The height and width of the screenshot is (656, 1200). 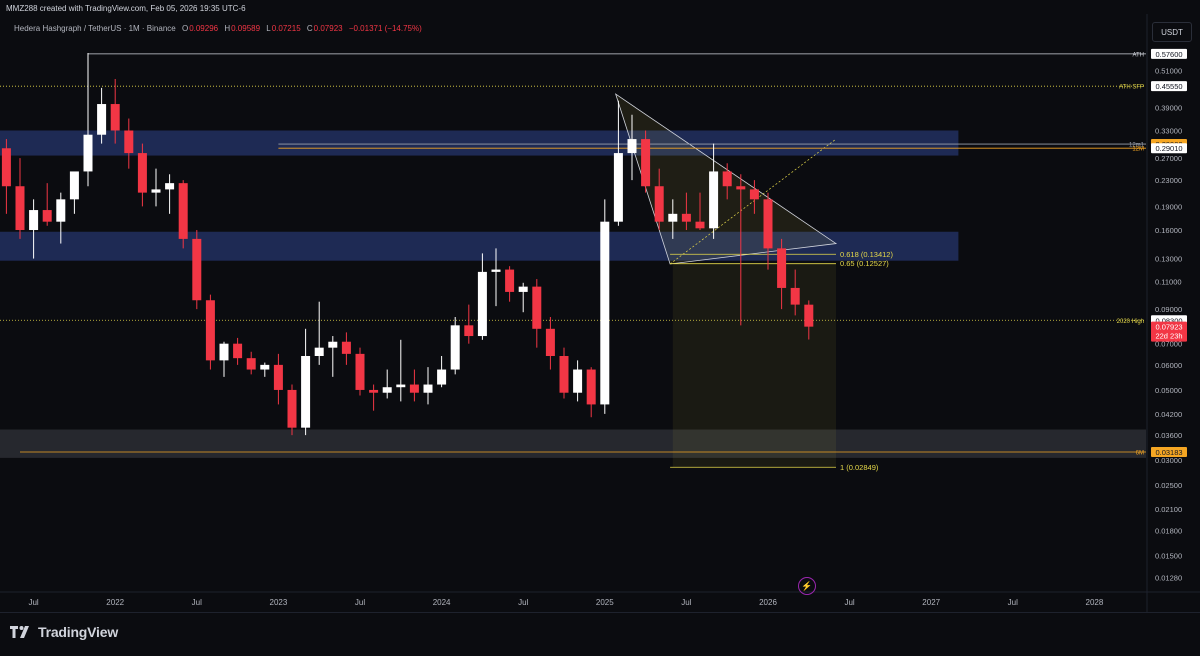 What do you see at coordinates (1168, 108) in the screenshot?
I see `y-tick-label: 0.39000` at bounding box center [1168, 108].